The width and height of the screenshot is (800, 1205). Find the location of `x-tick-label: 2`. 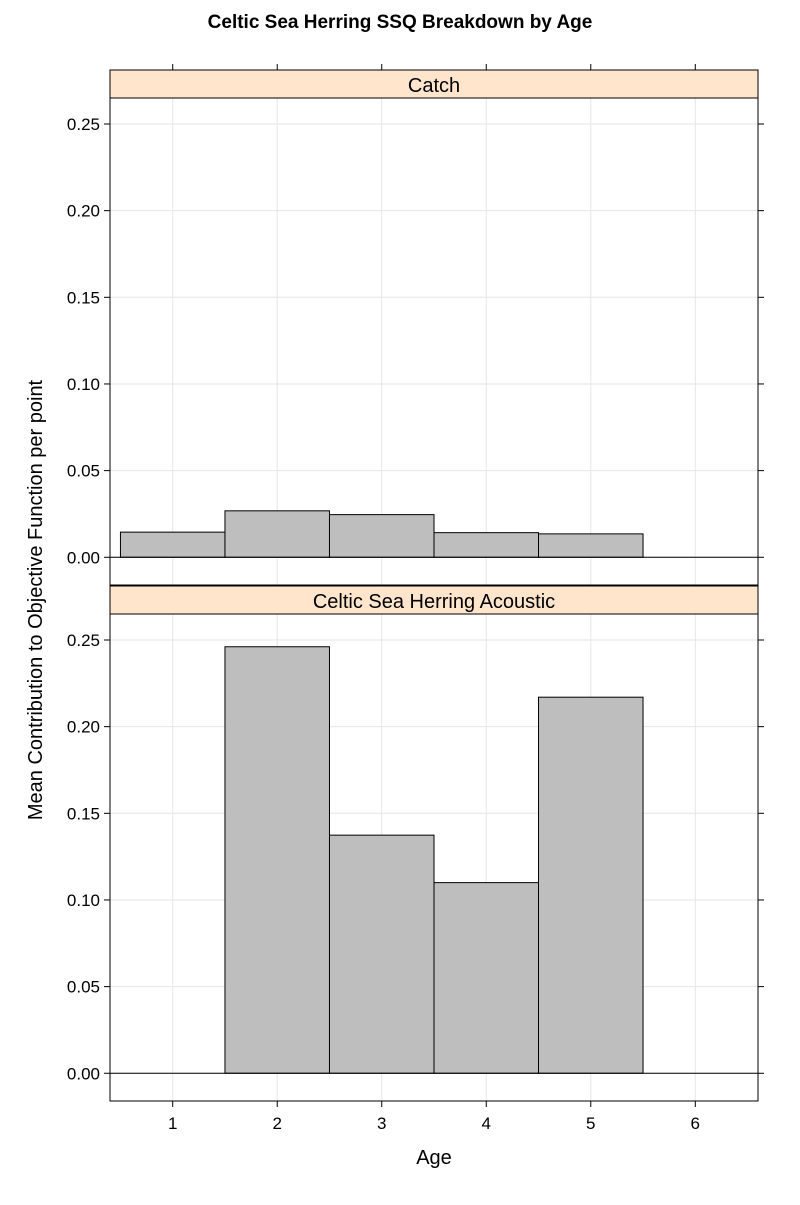

x-tick-label: 2 is located at coordinates (276, 1123).